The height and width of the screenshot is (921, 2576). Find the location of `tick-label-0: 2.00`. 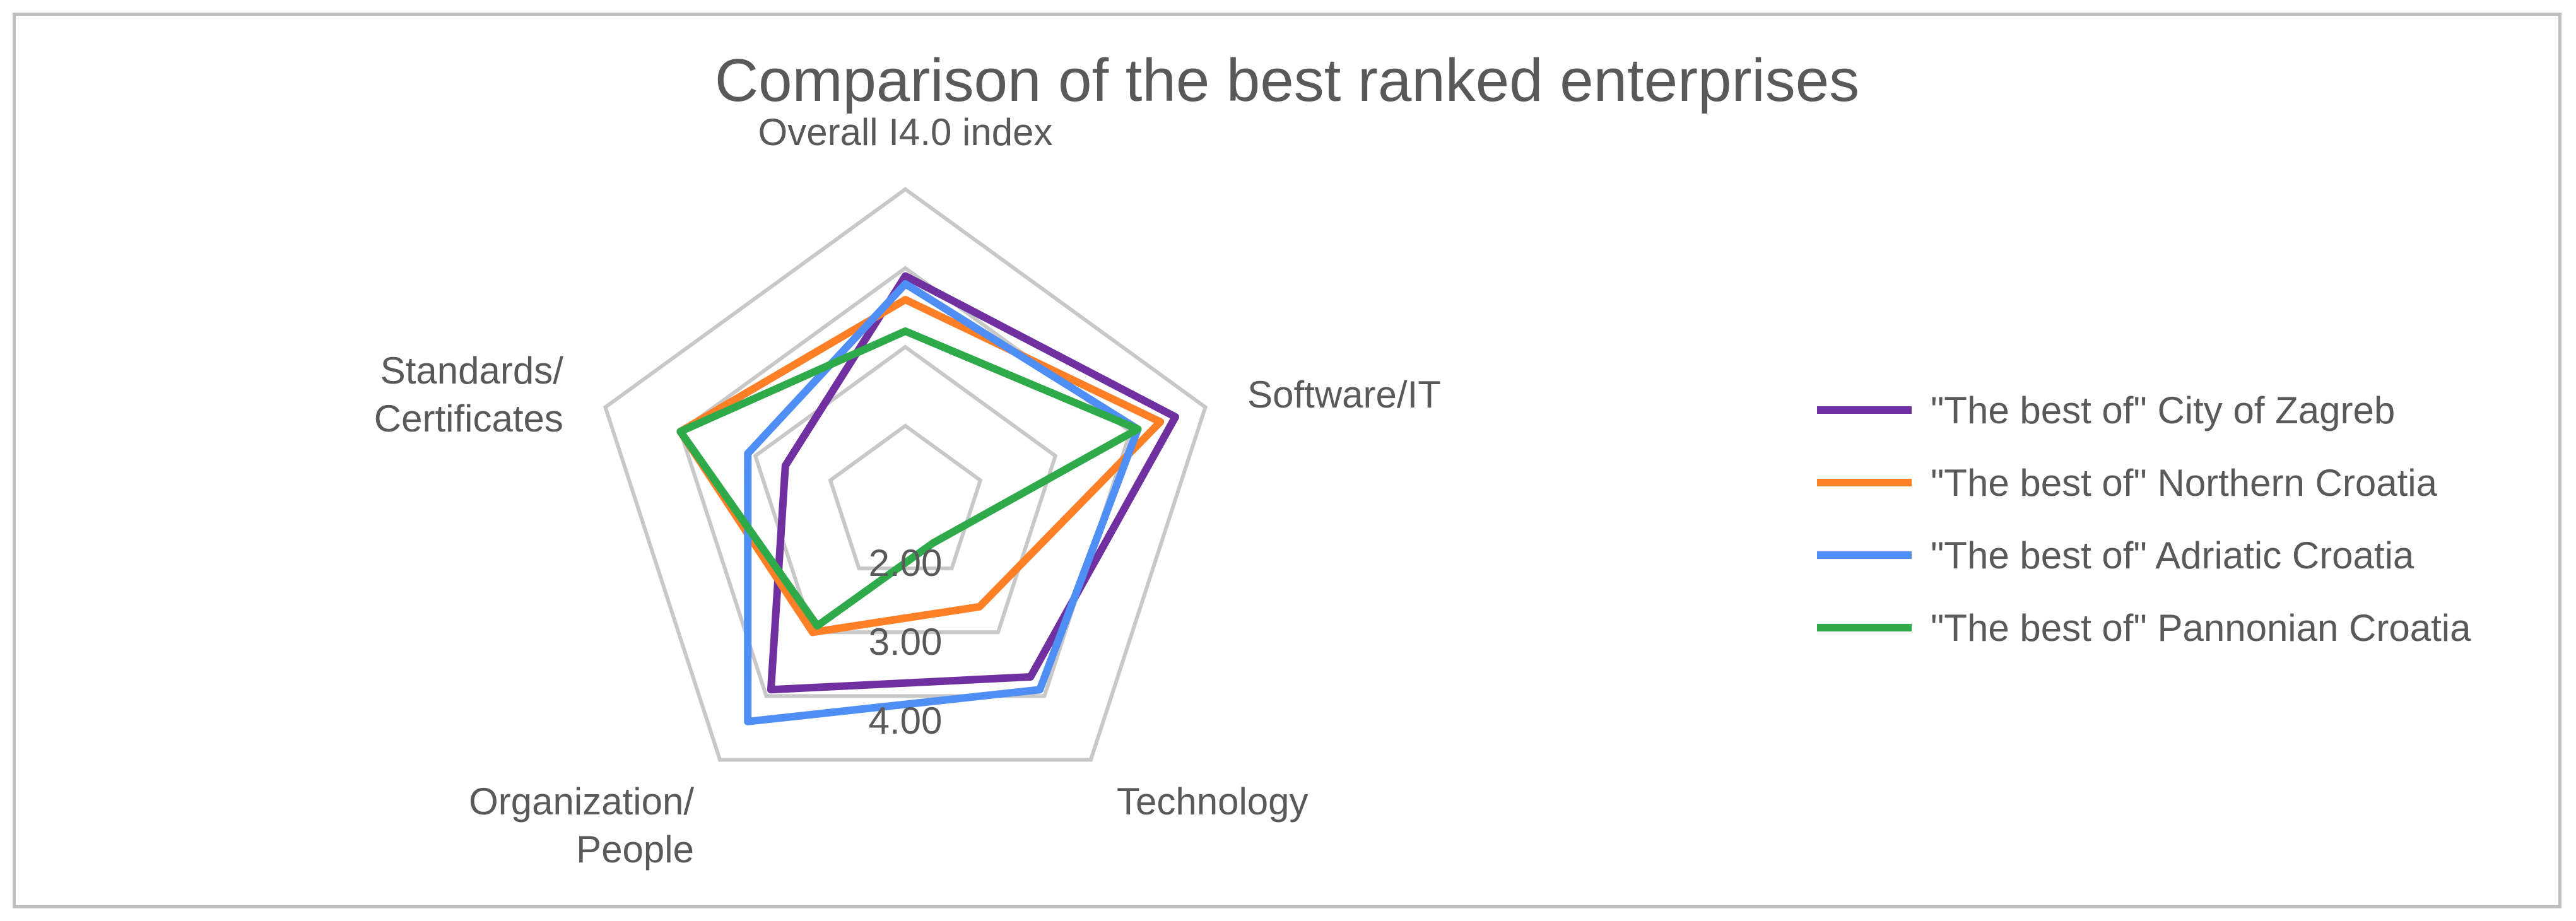

tick-label-0: 2.00 is located at coordinates (906, 563).